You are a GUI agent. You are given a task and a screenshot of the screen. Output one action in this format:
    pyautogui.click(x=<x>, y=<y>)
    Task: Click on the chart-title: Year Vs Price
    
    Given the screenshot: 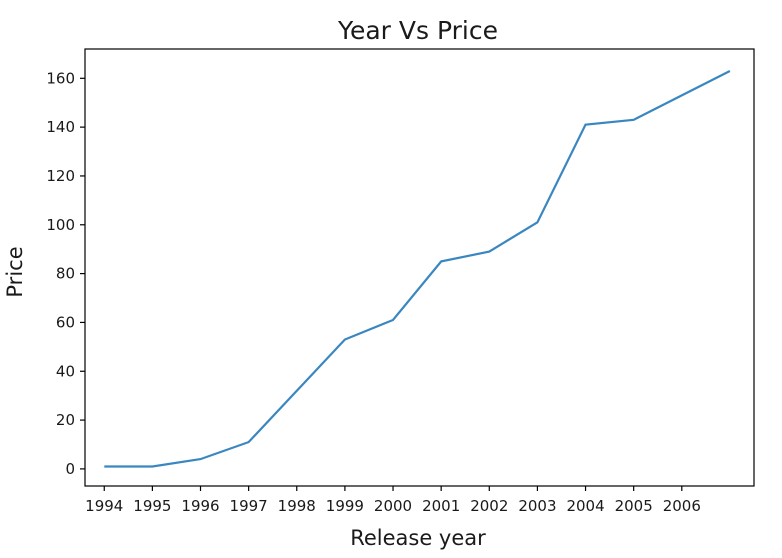 What is the action you would take?
    pyautogui.click(x=417, y=30)
    